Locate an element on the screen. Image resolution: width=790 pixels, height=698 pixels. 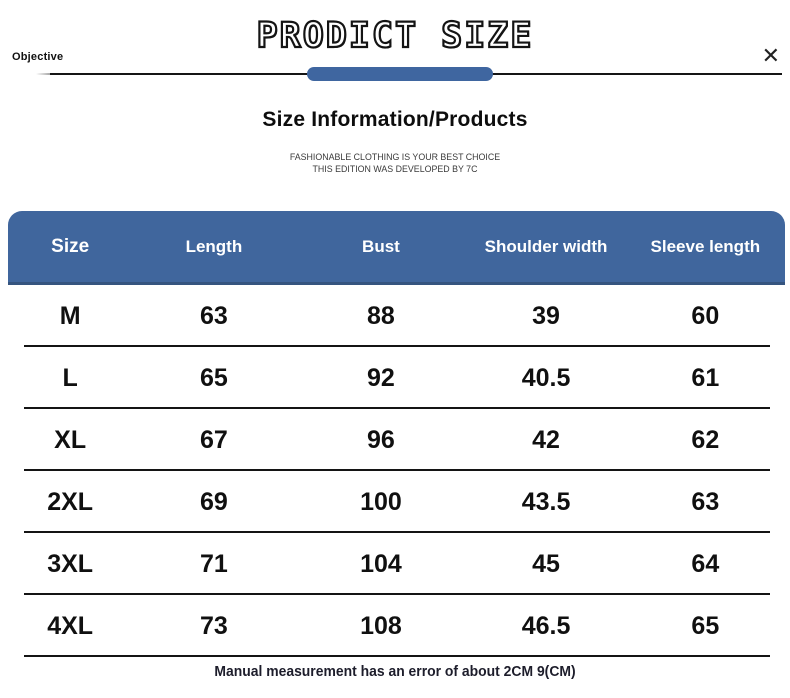
page-title: PRODICT SIZE is located at coordinates (394, 36).